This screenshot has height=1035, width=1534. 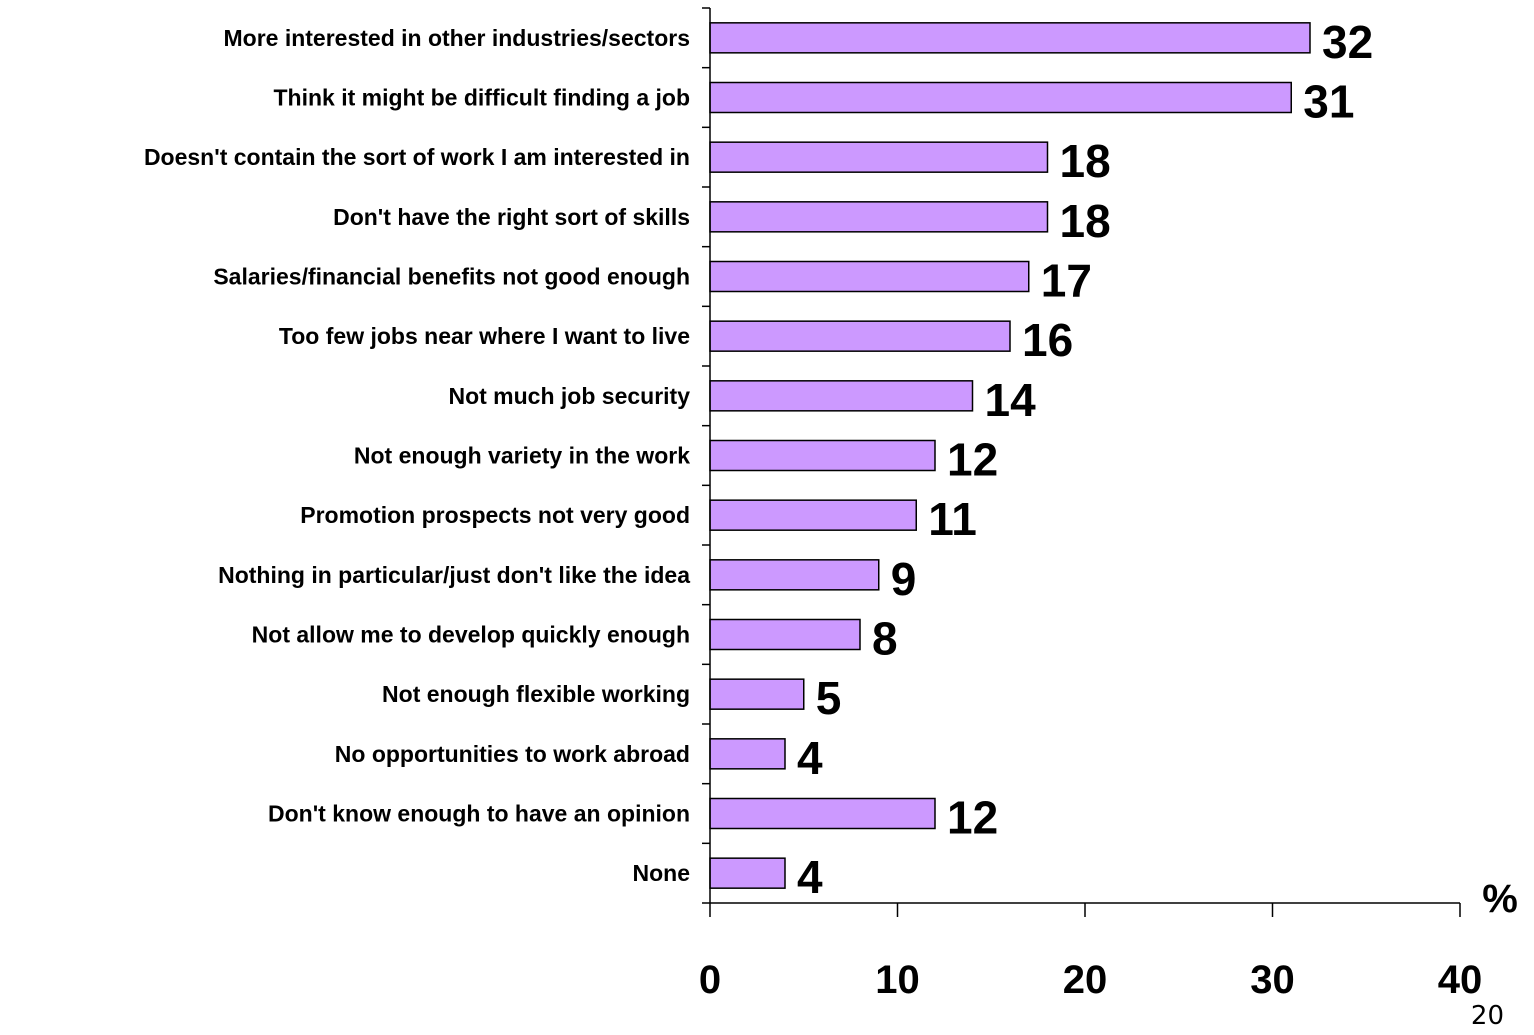 What do you see at coordinates (710, 980) in the screenshot?
I see `x-tick-label: 0` at bounding box center [710, 980].